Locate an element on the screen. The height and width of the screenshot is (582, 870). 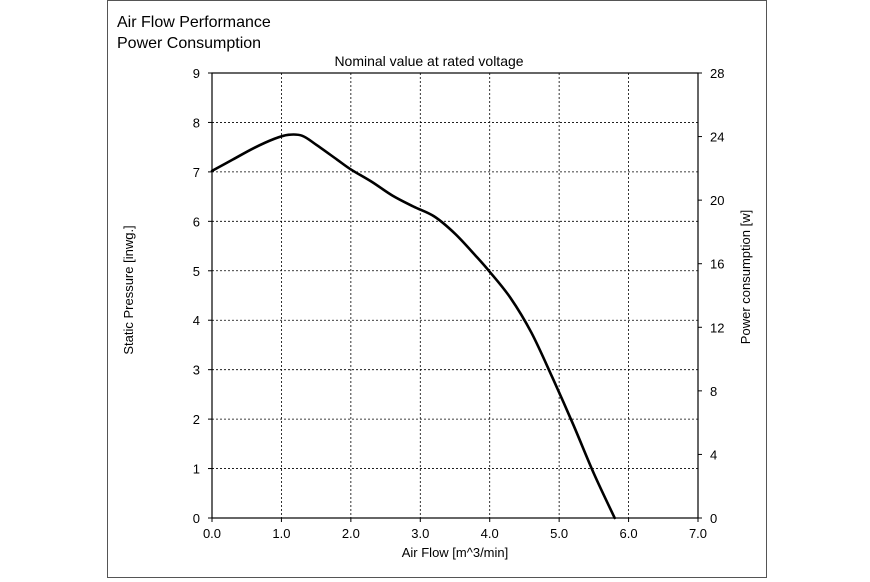
y-axis-title: Static Pressure [inwg.] is located at coordinates (128, 289).